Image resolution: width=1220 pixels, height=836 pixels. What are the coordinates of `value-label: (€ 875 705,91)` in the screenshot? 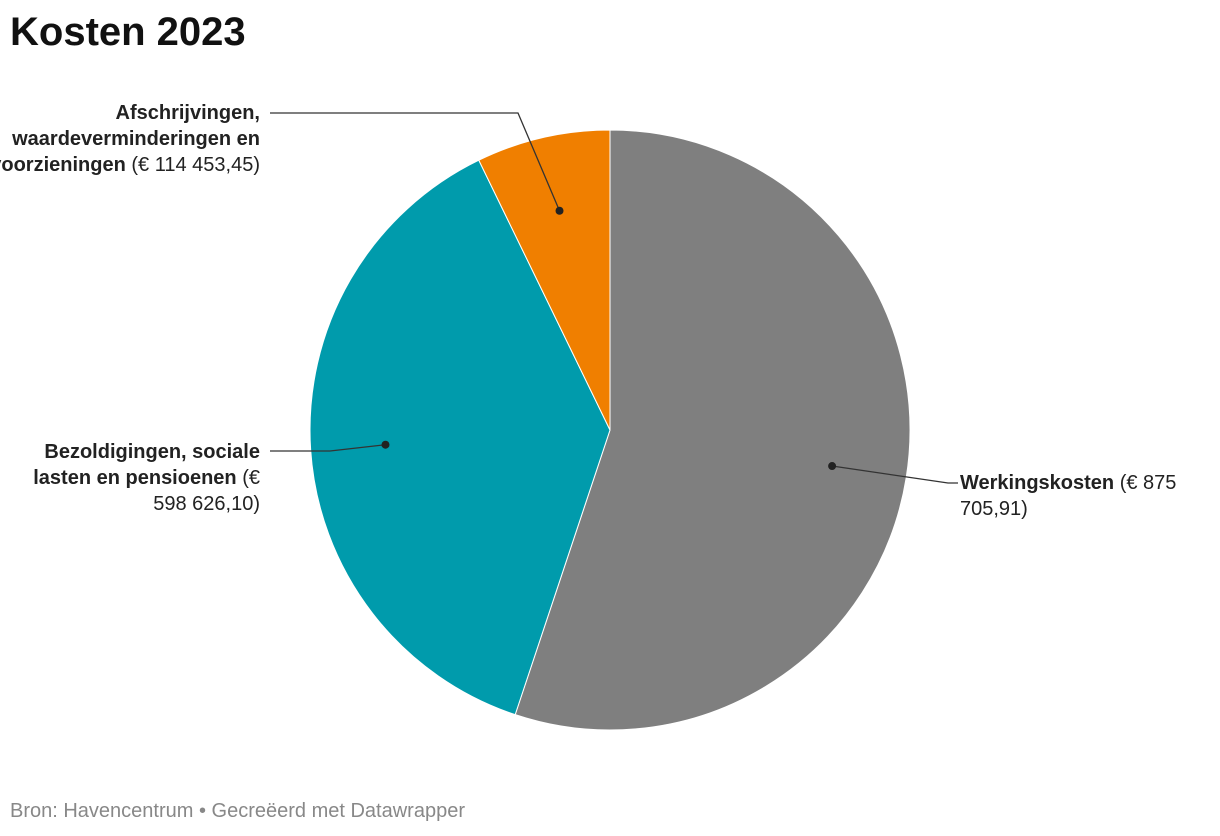 It's located at (1068, 496).